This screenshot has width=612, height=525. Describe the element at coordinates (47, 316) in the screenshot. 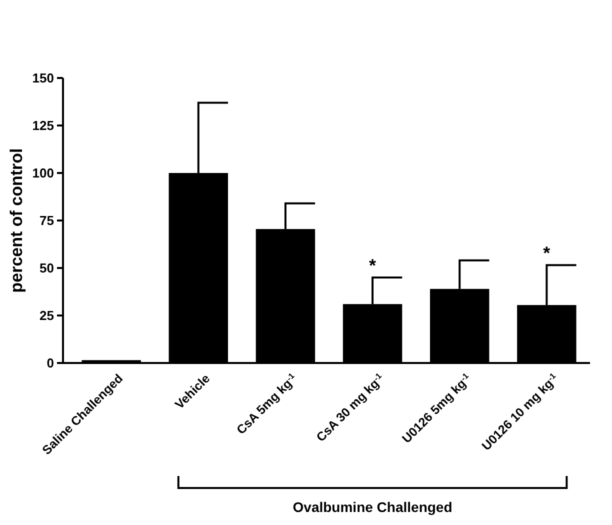

I see `y-tick-label: 25` at that location.